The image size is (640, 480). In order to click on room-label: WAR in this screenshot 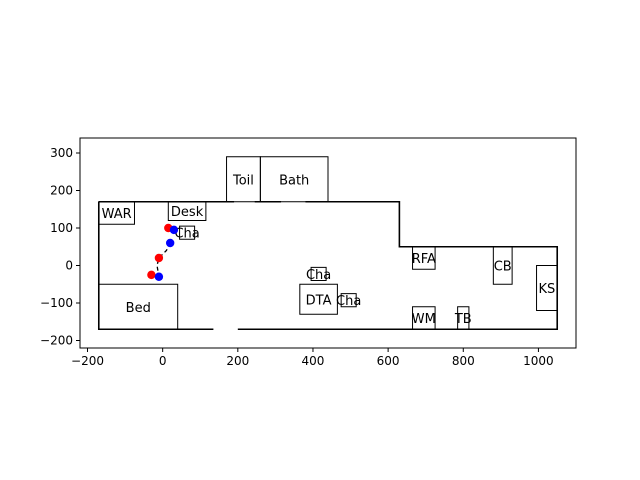, I will do `click(117, 214)`.